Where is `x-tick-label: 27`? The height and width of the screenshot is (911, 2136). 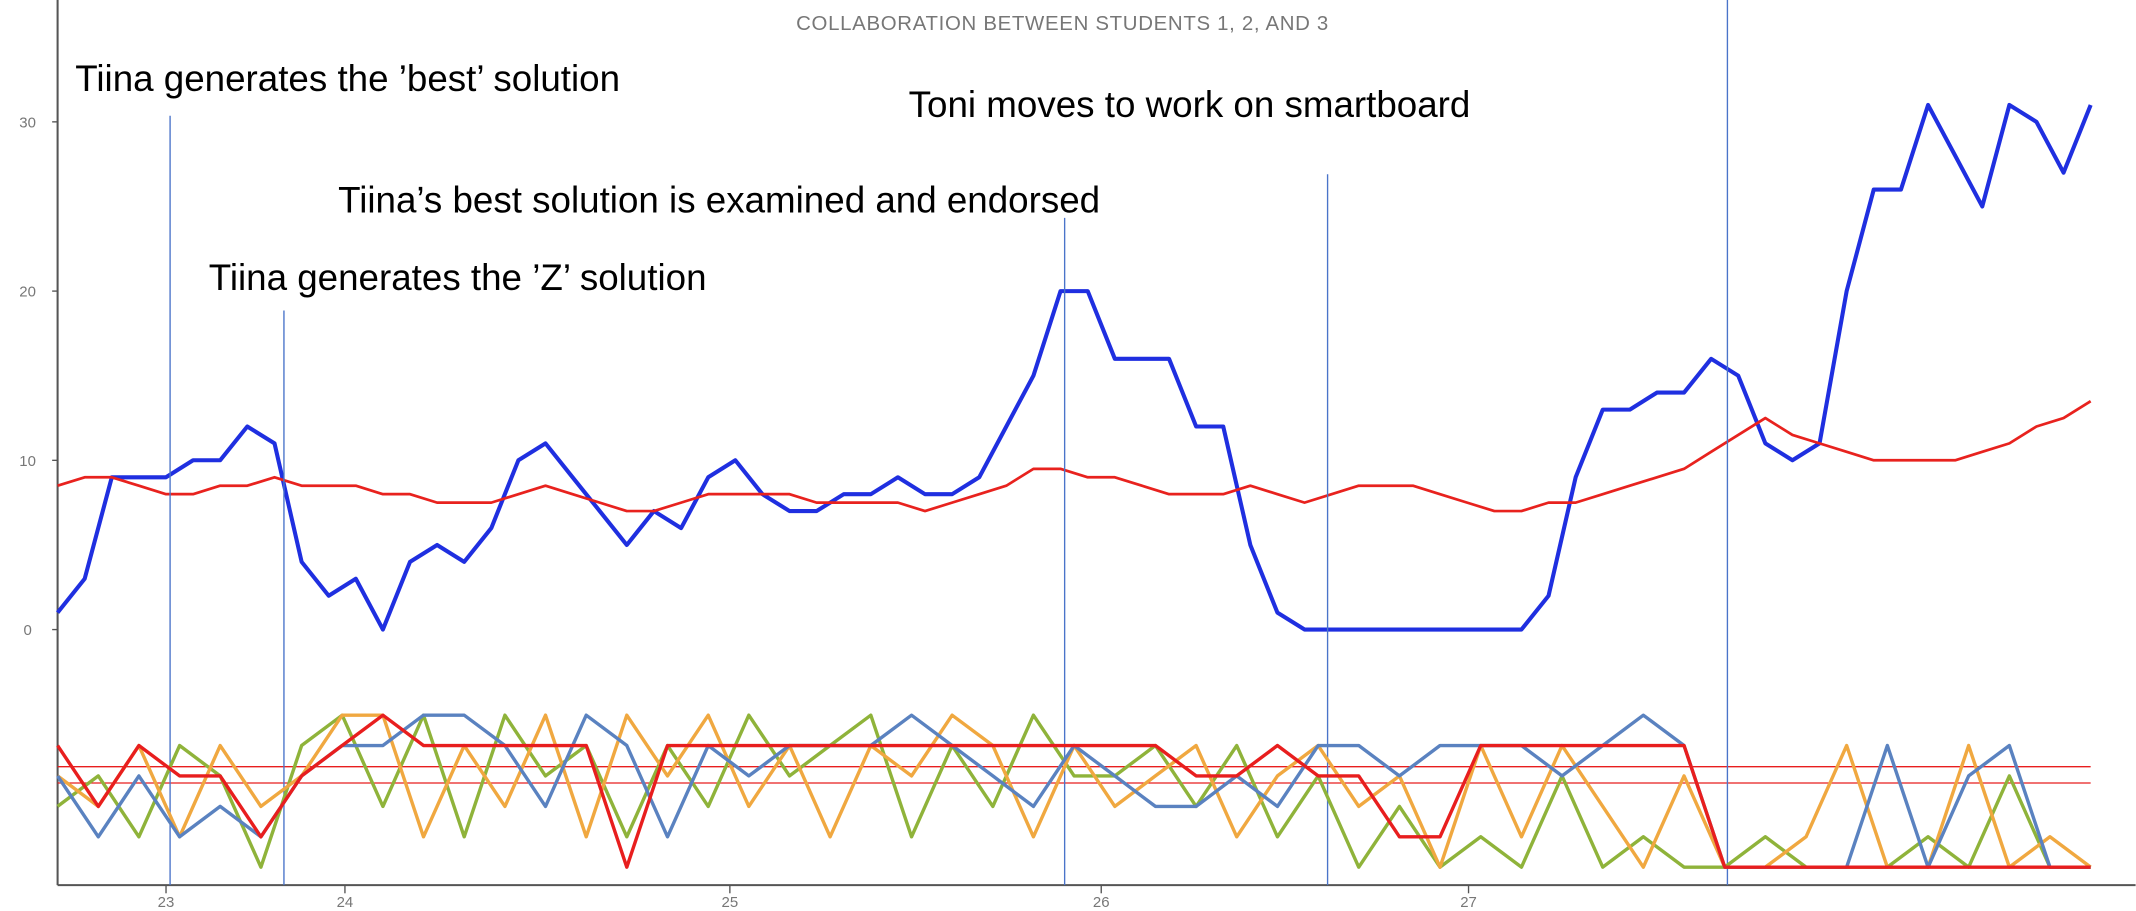
x-tick-label: 27 is located at coordinates (1468, 902).